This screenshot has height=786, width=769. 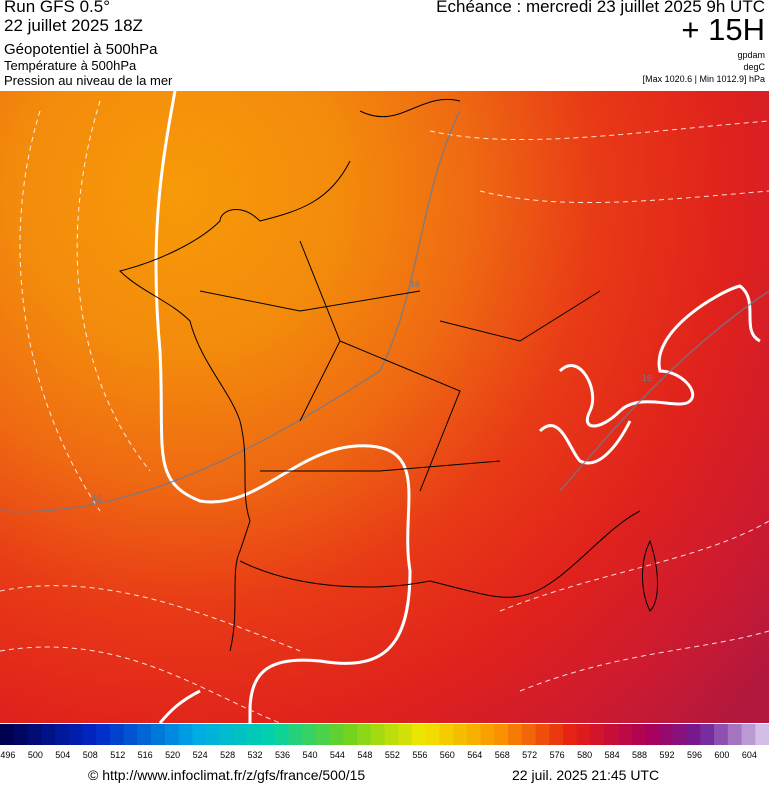 I want to click on colorbar-label: 520, so click(x=172, y=755).